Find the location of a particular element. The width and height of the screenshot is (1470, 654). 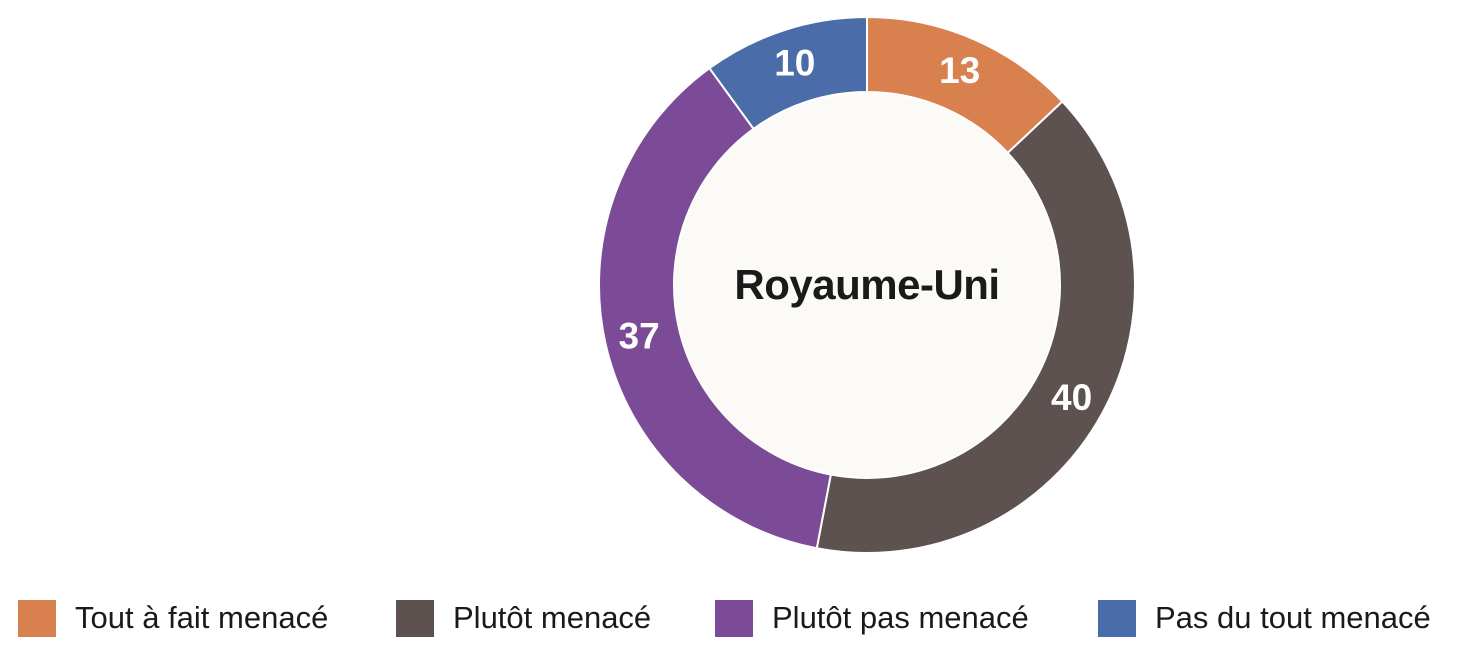

legend-label: Tout à fait menacé is located at coordinates (202, 617).